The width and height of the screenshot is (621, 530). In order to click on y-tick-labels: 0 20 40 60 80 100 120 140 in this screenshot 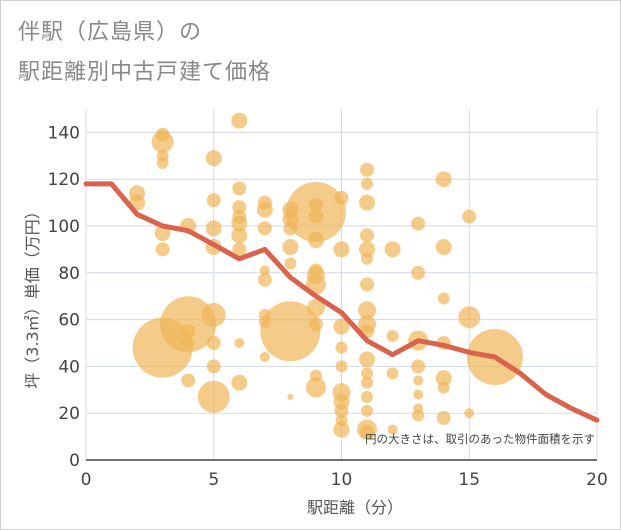, I will do `click(64, 297)`.